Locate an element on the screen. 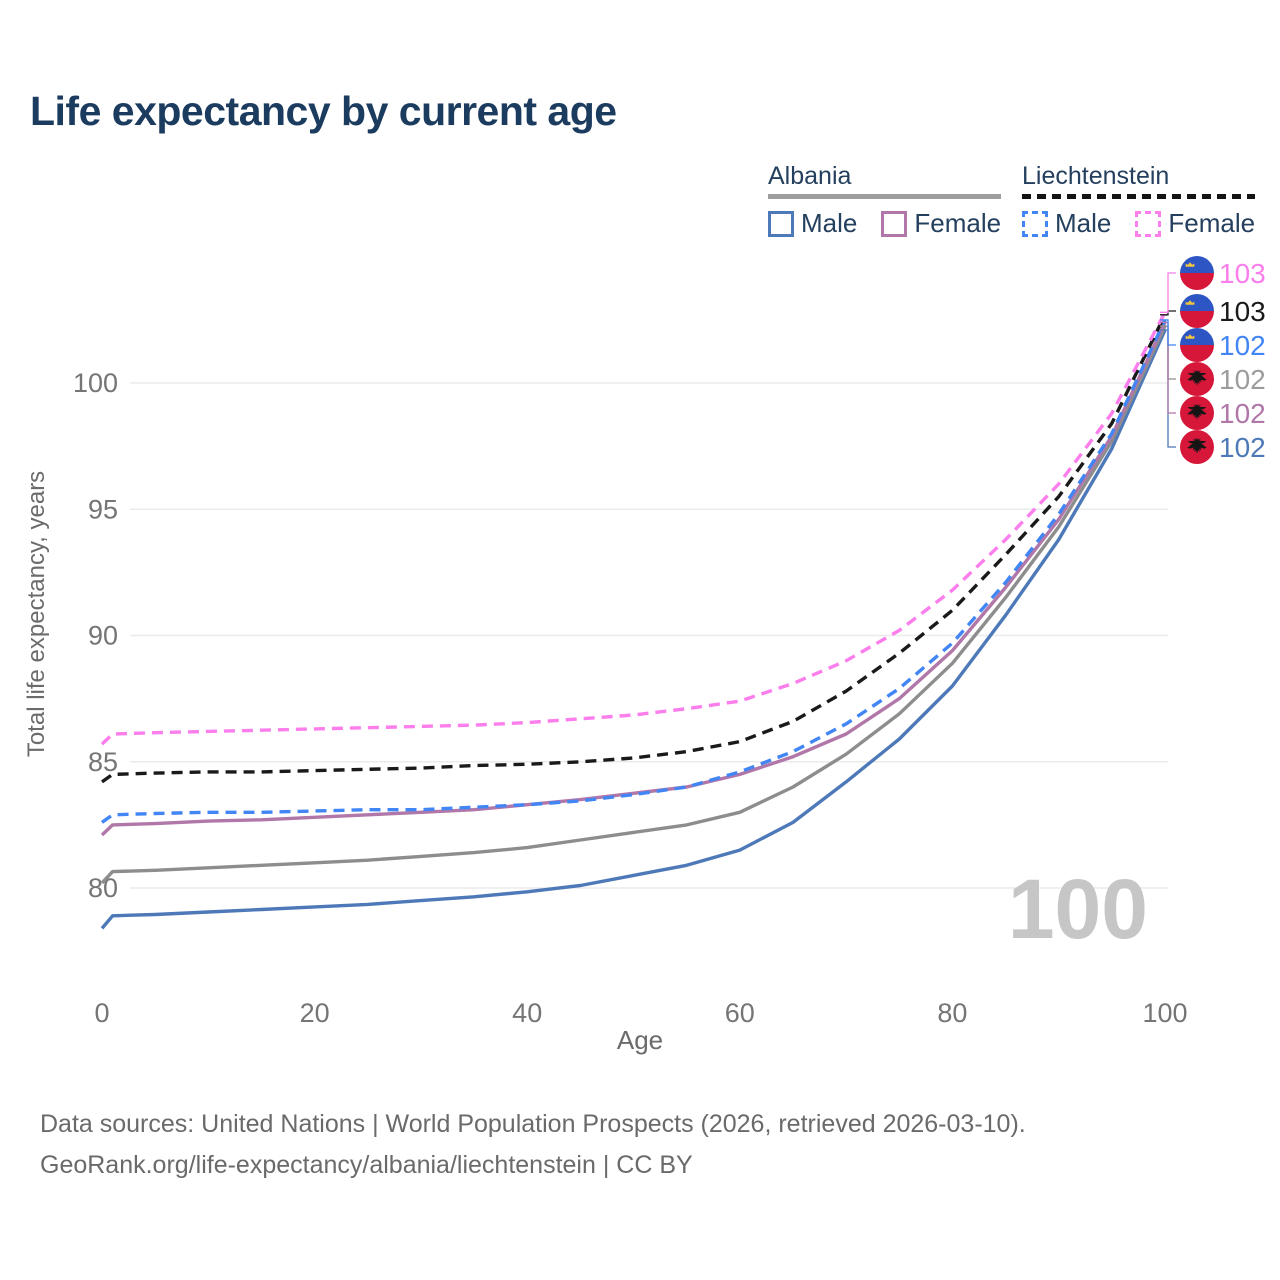  y-tick-label: 95 is located at coordinates (103, 509).